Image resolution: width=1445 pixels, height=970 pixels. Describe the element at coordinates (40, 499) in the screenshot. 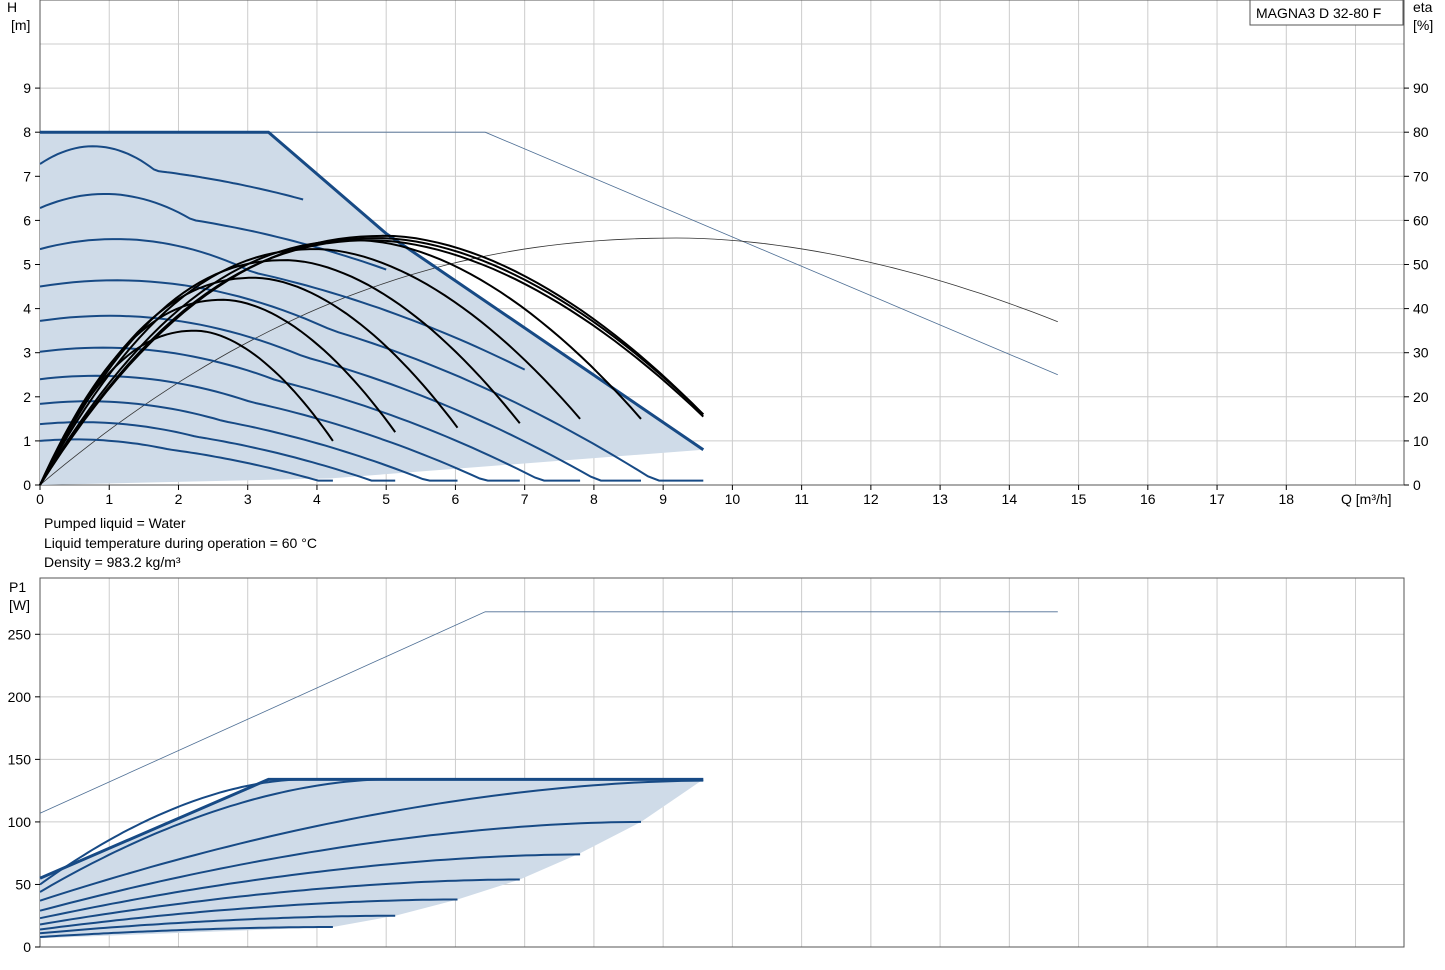

I see `x-tick-label: 0` at that location.